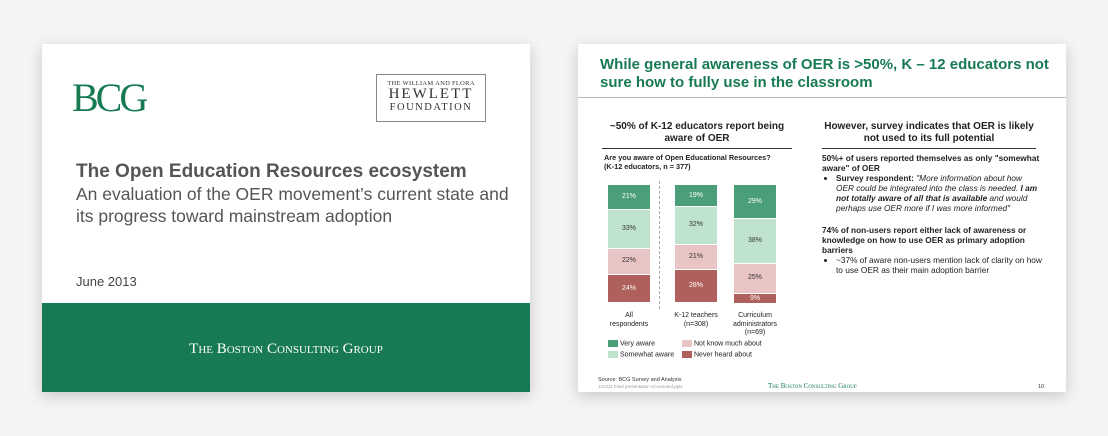 The image size is (1108, 436). I want to click on hewlett-logo-line1: THE WILLIAM AND FLORA, so click(431, 83).